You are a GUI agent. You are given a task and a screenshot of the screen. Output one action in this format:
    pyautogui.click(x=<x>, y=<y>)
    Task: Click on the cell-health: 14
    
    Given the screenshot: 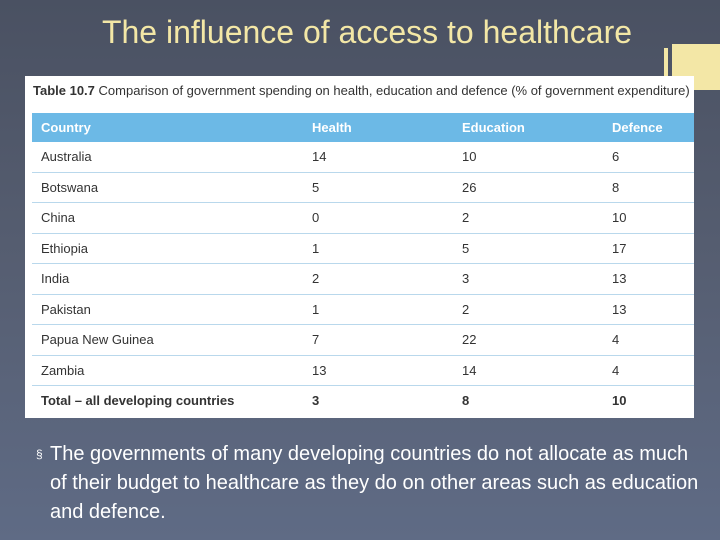 What is the action you would take?
    pyautogui.click(x=378, y=157)
    